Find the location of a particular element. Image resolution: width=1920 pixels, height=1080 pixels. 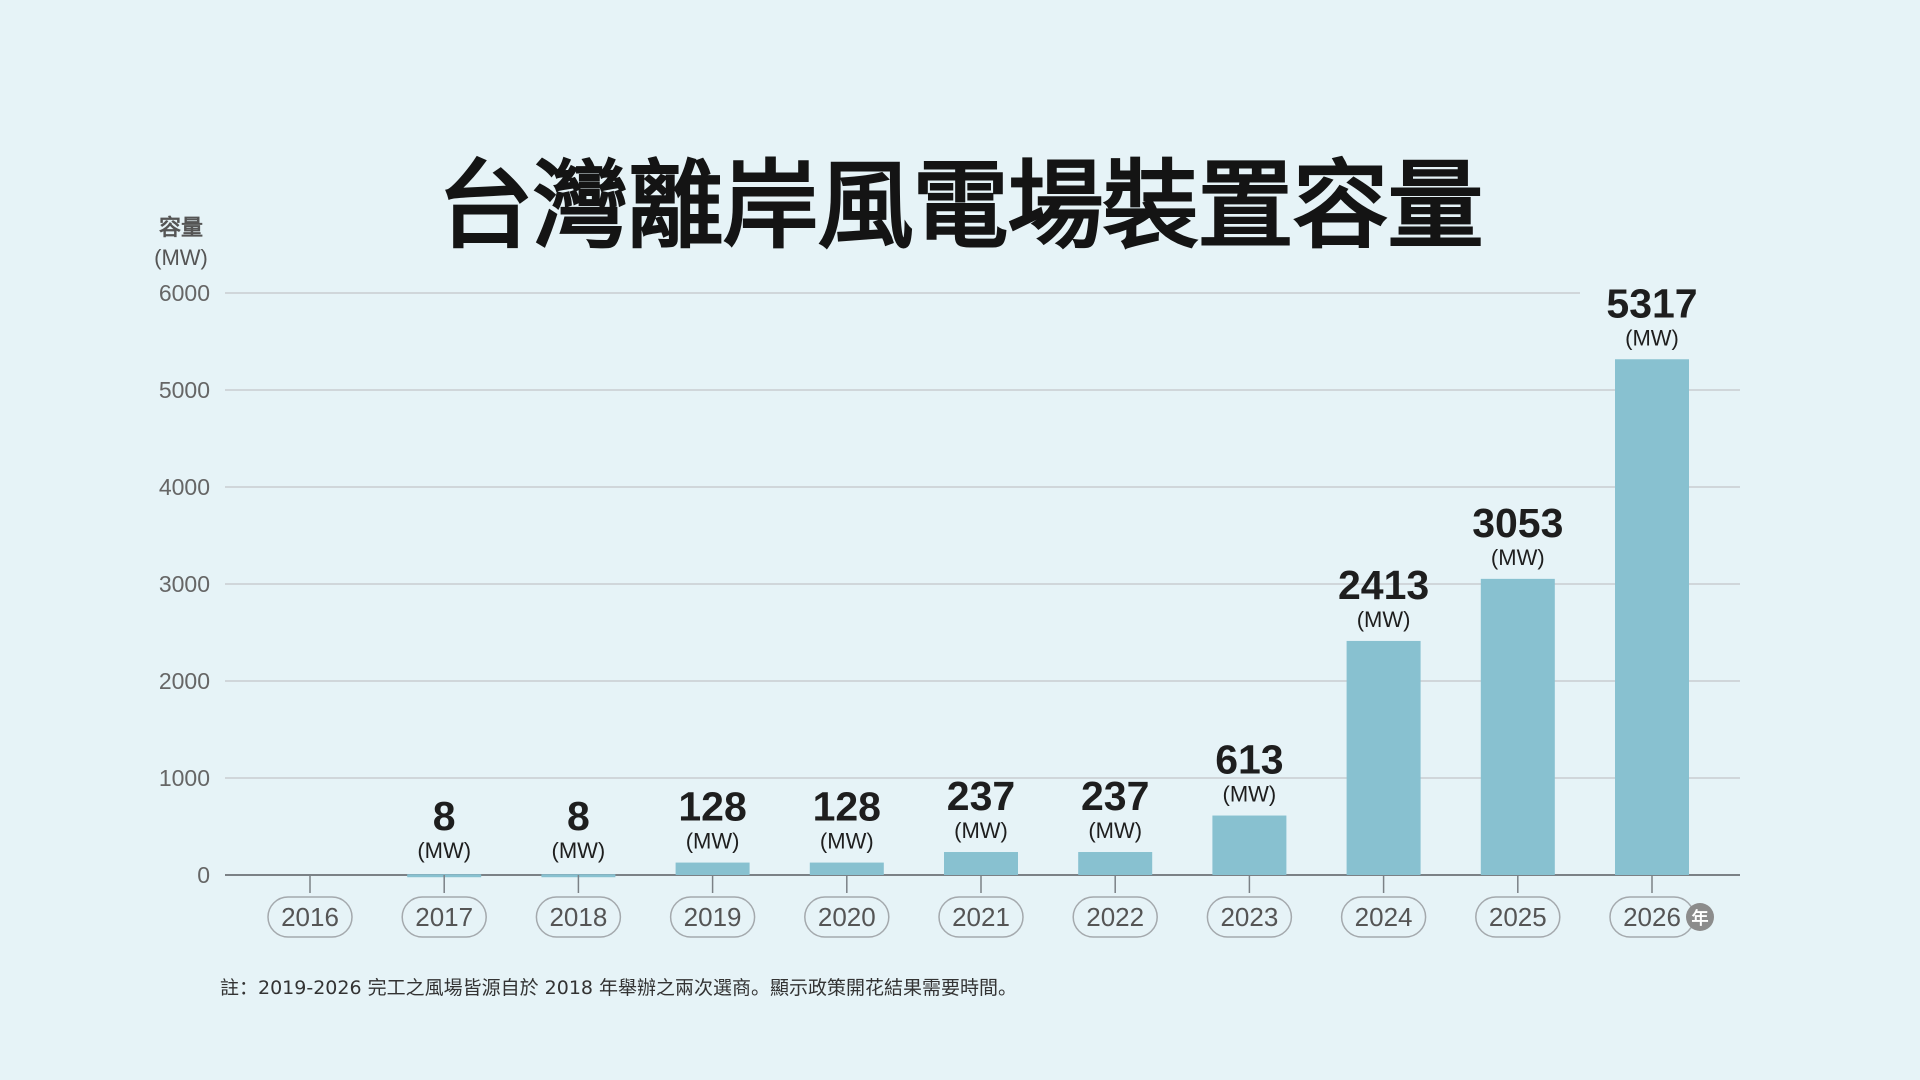

x-tick-label: 2021 is located at coordinates (981, 917).